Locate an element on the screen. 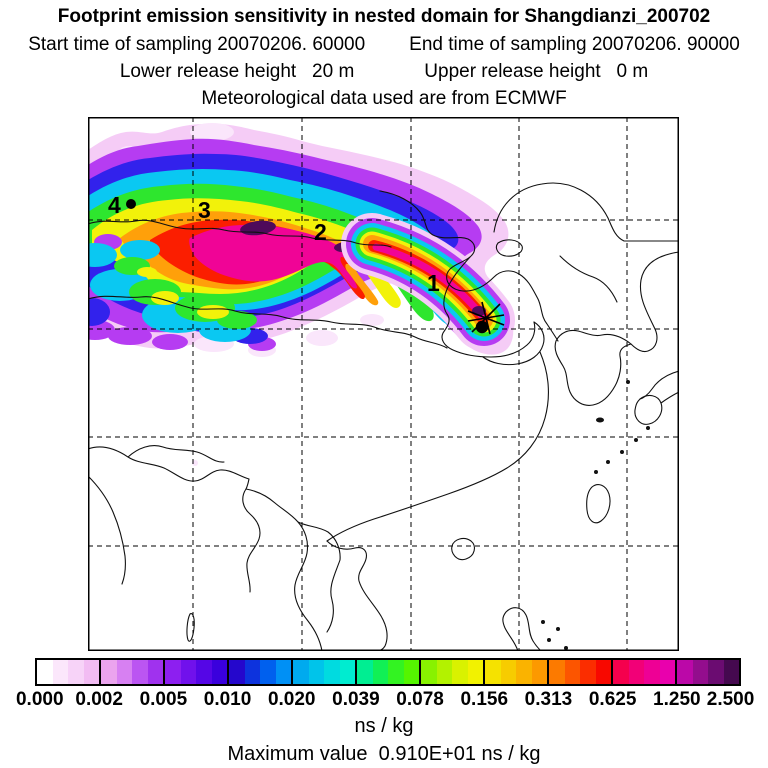 Image resolution: width=768 pixels, height=768 pixels. coast-thailand-malay is located at coordinates (284, 569).